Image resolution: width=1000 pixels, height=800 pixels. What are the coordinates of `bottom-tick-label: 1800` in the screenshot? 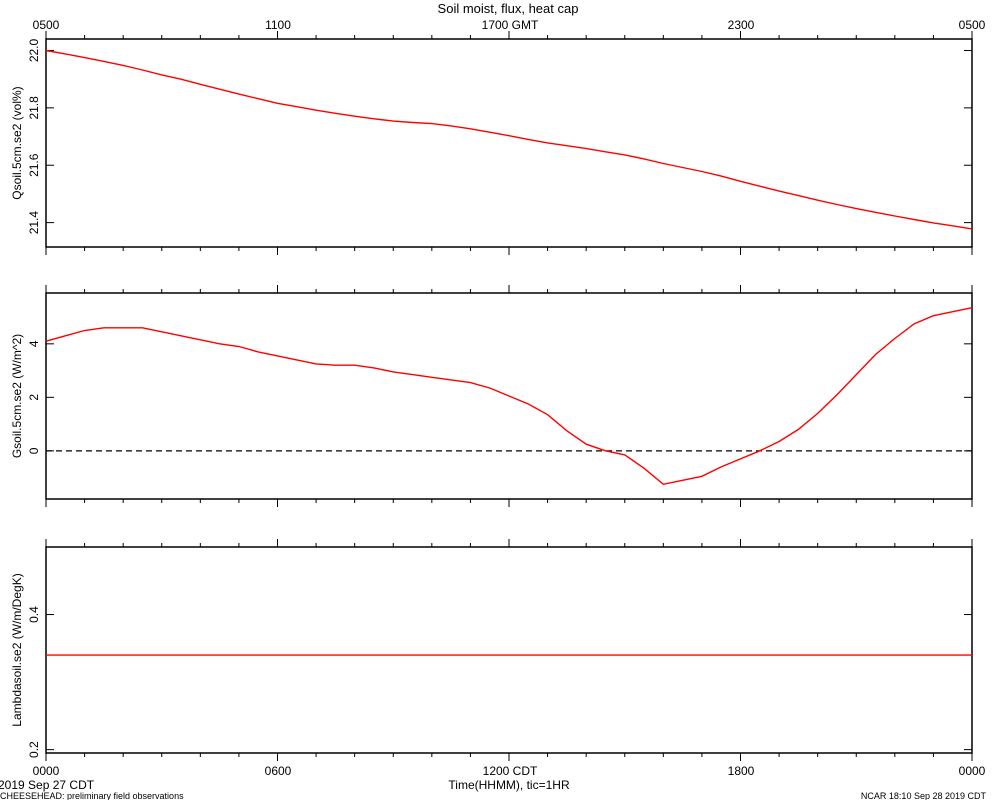 It's located at (741, 771).